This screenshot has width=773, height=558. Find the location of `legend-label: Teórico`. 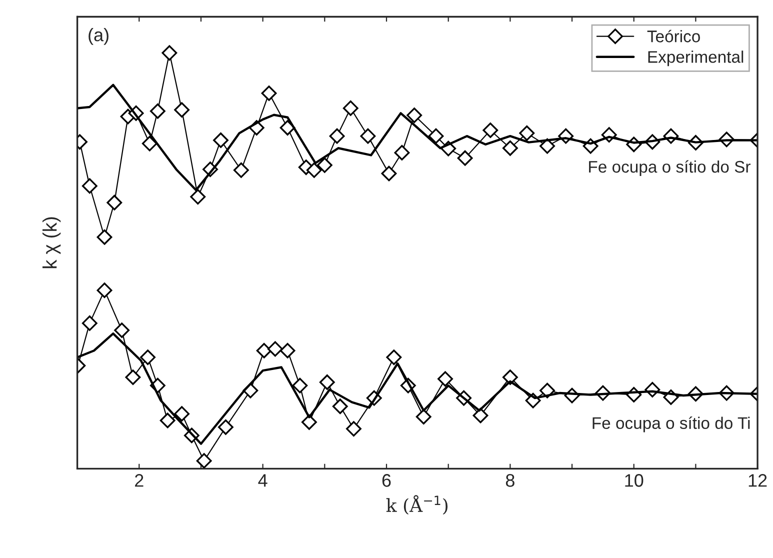

legend-label: Teórico is located at coordinates (673, 36).